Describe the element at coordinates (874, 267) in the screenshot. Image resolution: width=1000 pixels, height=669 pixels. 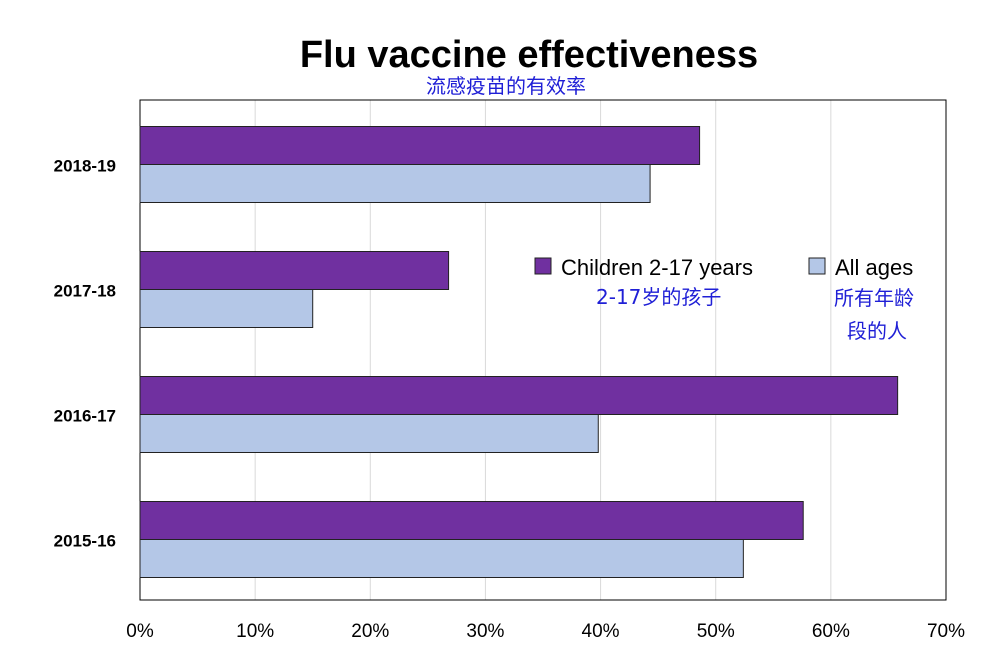
I see `legend-label-all-ages: All ages` at that location.